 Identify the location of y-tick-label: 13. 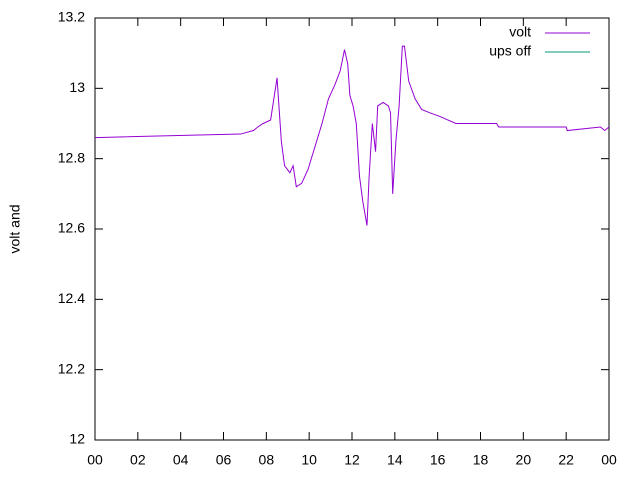
(77, 87).